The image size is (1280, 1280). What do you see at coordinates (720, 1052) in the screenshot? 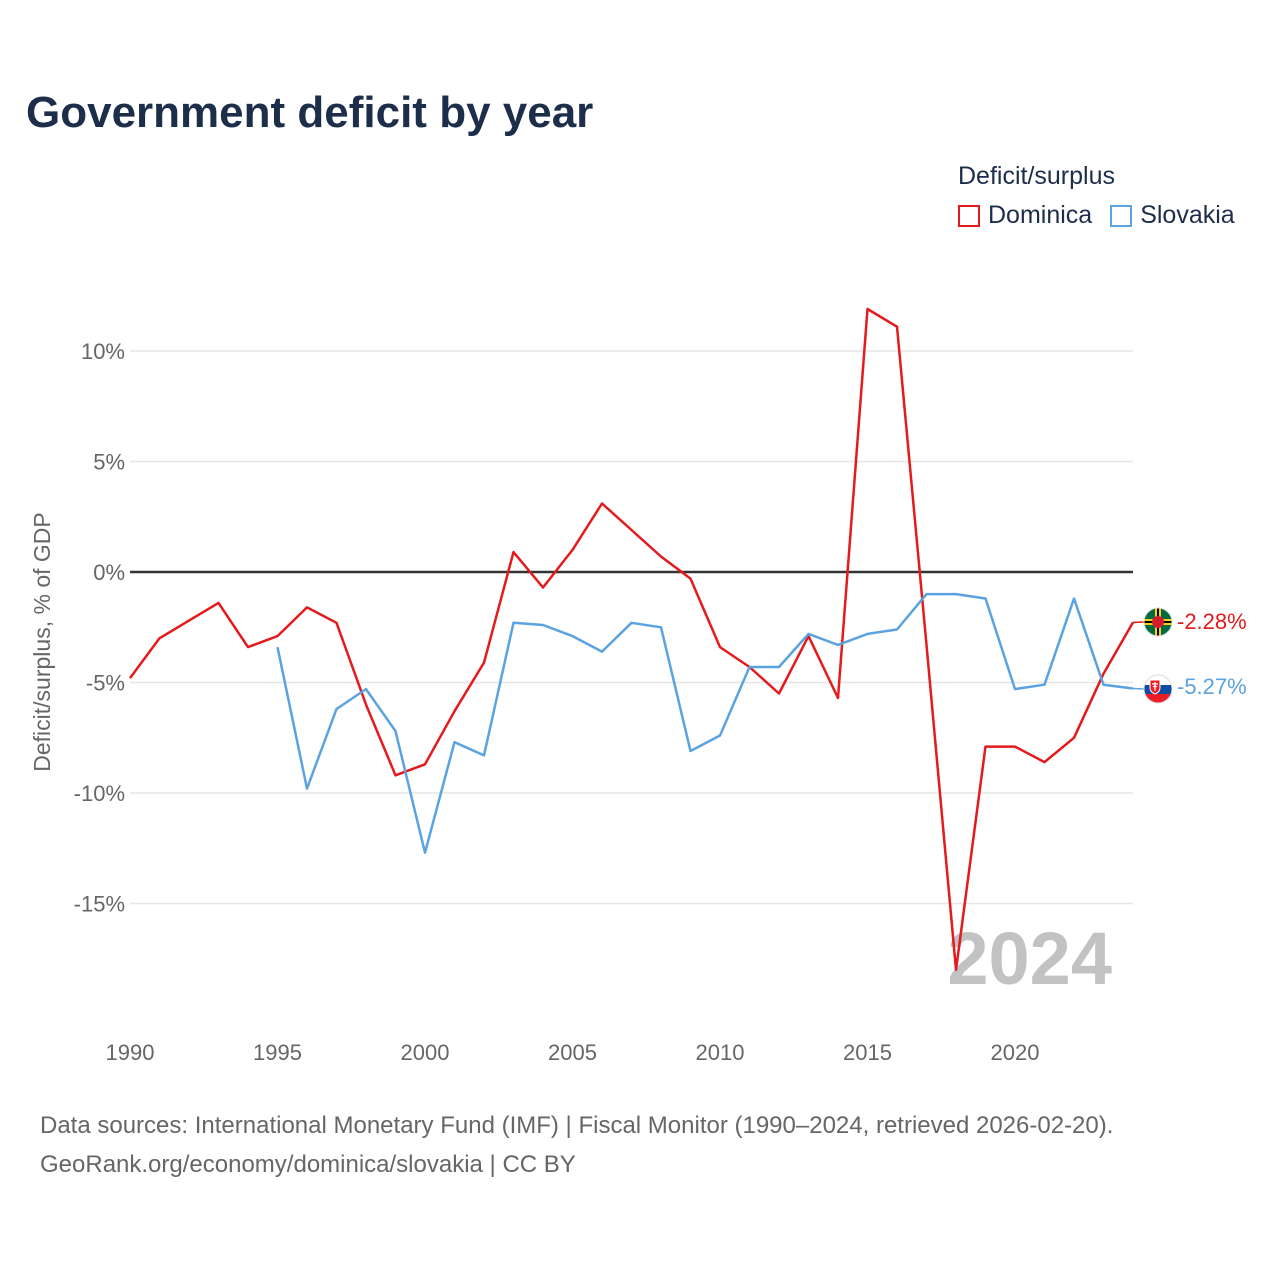
I see `x-tick-label: 2010` at bounding box center [720, 1052].